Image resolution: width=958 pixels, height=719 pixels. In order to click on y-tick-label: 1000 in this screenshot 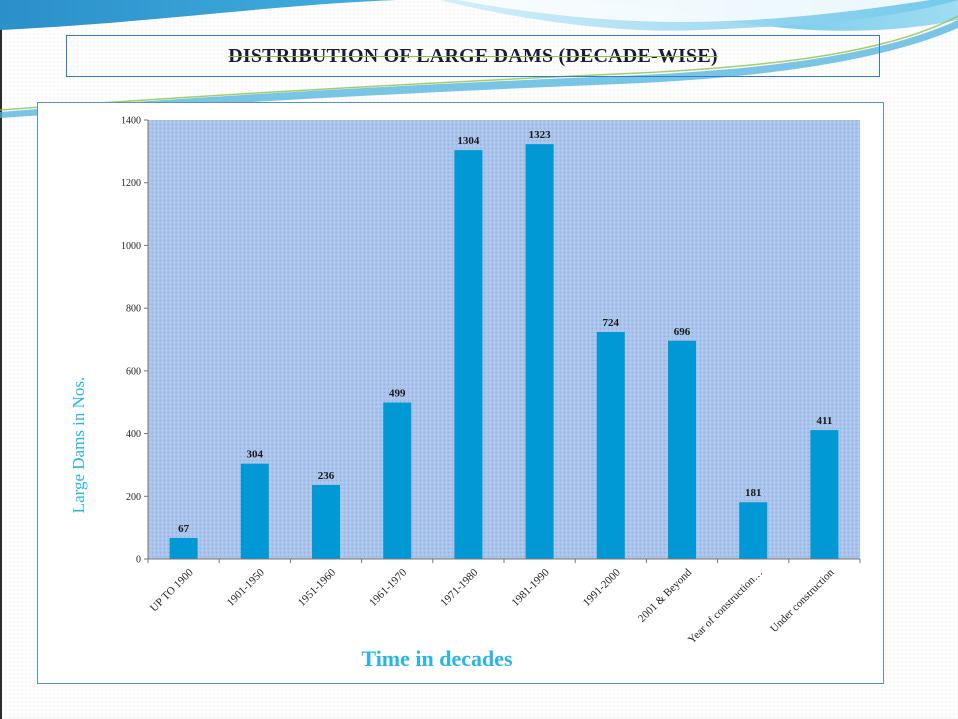, I will do `click(131, 246)`.